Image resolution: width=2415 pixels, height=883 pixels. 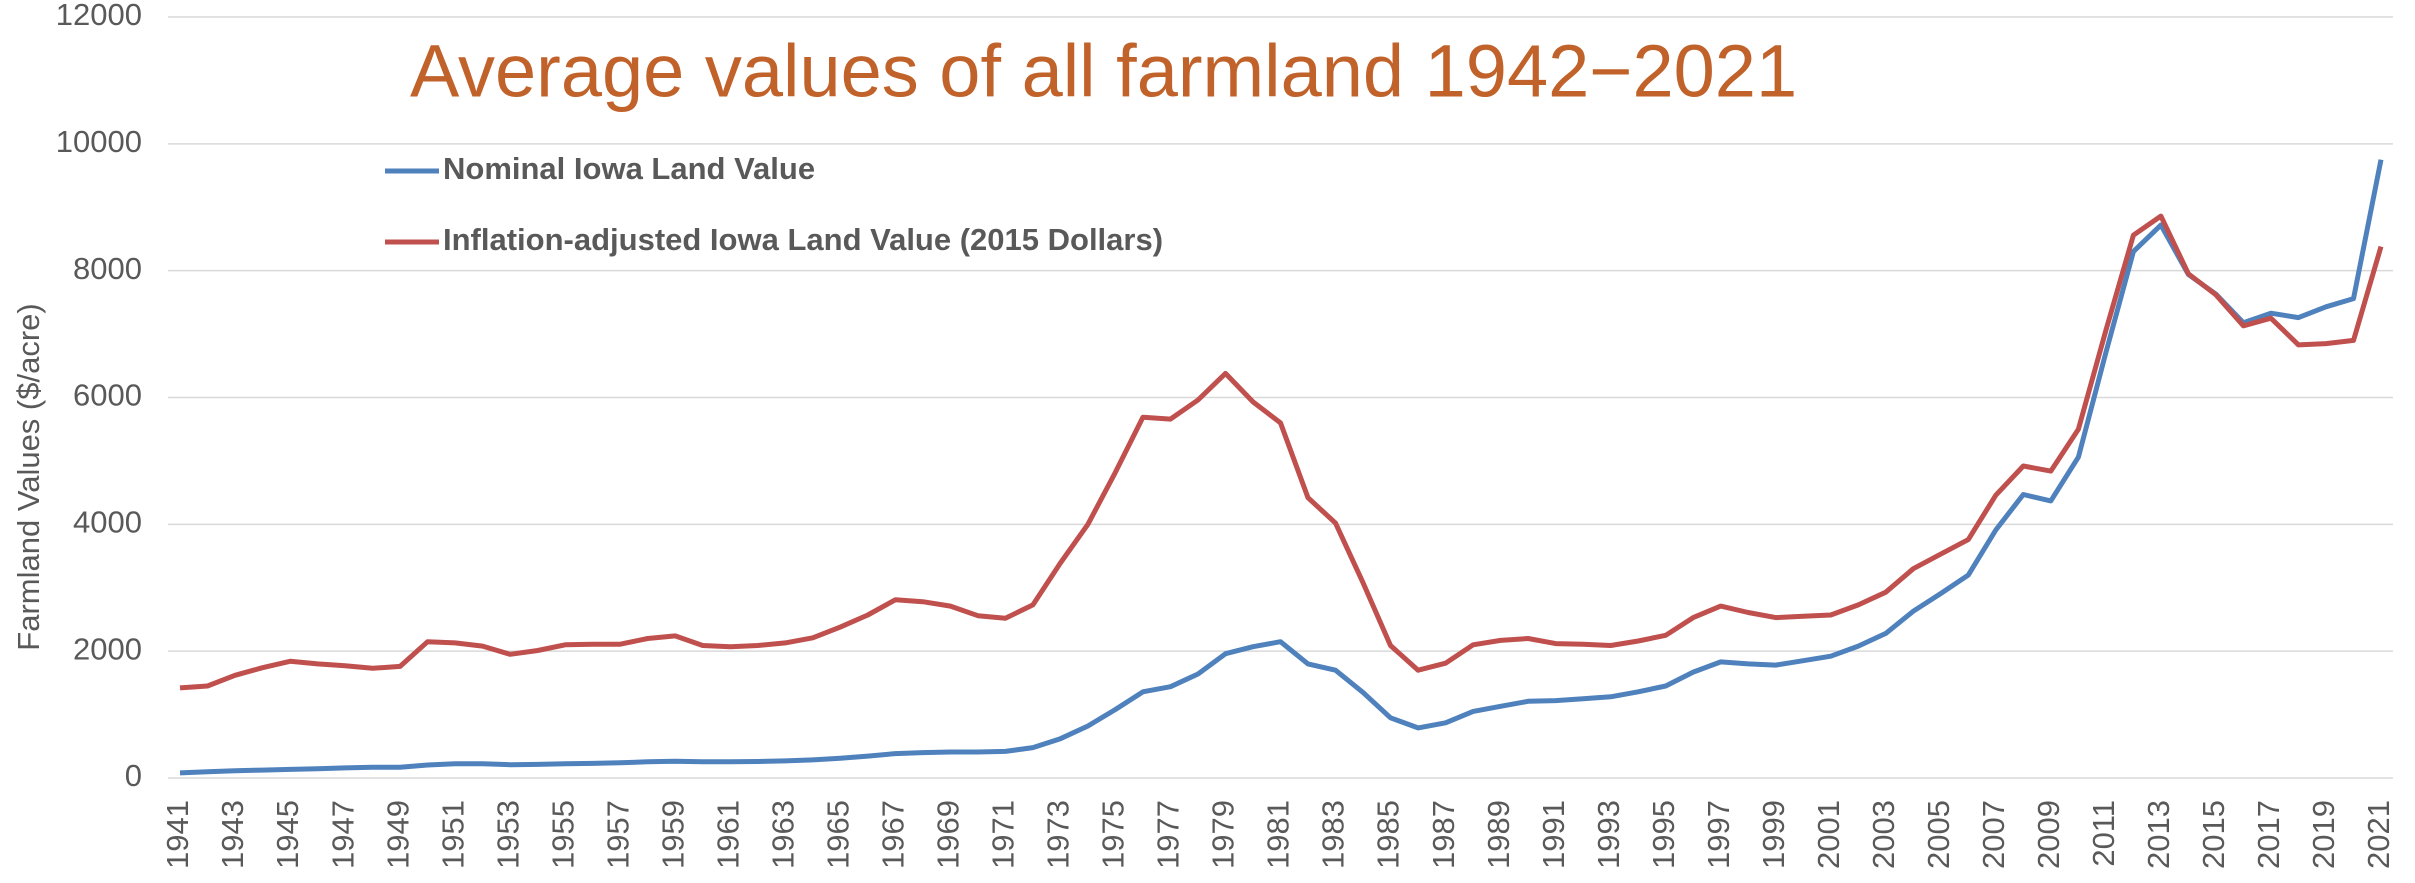 What do you see at coordinates (2048, 834) in the screenshot?
I see `x-tick-label: 2009` at bounding box center [2048, 834].